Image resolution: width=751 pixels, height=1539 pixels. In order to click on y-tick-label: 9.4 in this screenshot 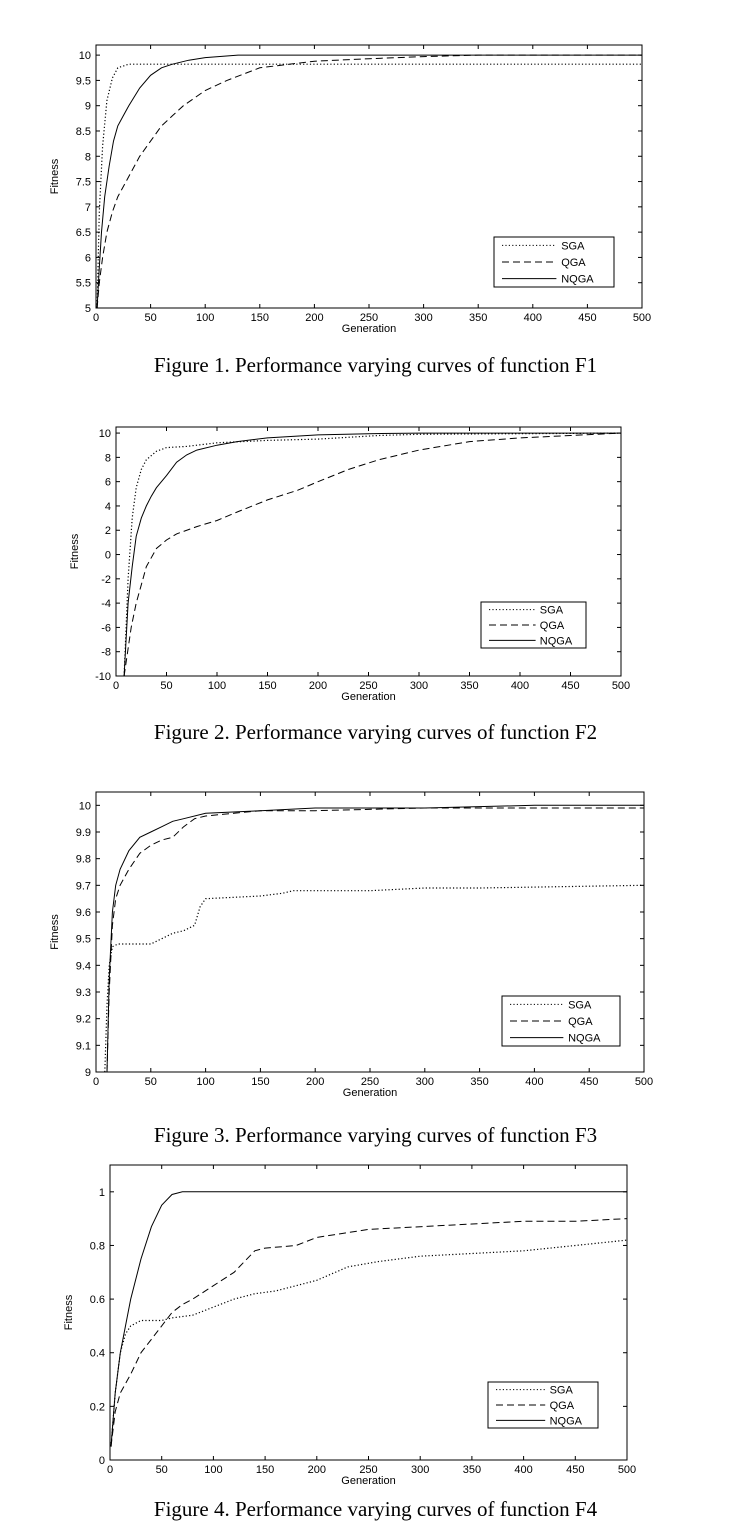, I will do `click(83, 966)`.